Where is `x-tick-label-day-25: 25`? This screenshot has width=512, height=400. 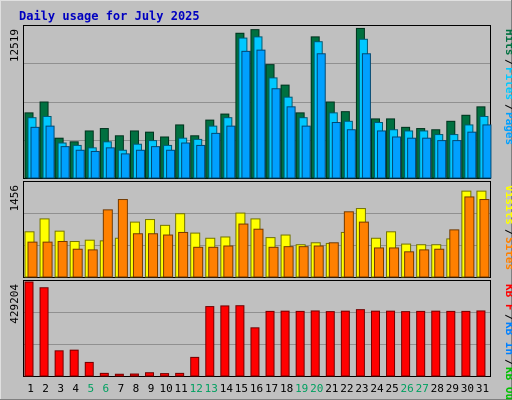
x-tick-label-day-25: 25 is located at coordinates (391, 388).